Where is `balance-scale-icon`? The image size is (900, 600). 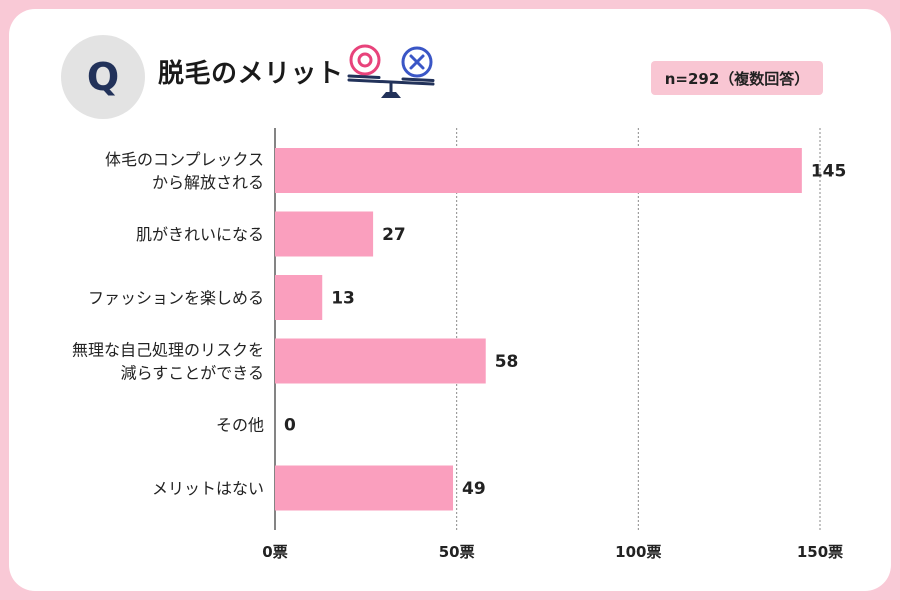 balance-scale-icon is located at coordinates (391, 71).